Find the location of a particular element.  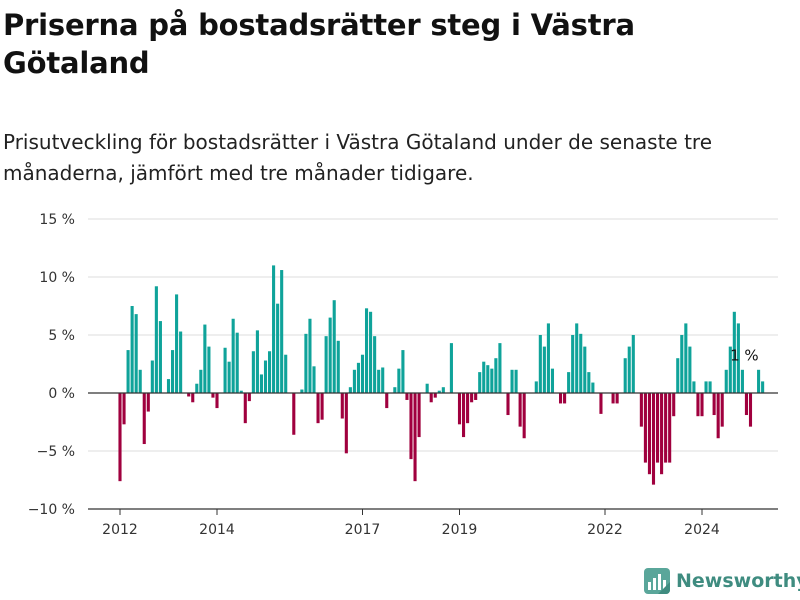

x-tick-label: 2024 is located at coordinates (702, 530).